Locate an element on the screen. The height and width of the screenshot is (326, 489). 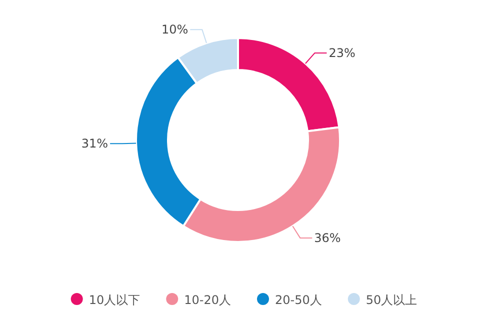
data-label: 23% is located at coordinates (342, 53).